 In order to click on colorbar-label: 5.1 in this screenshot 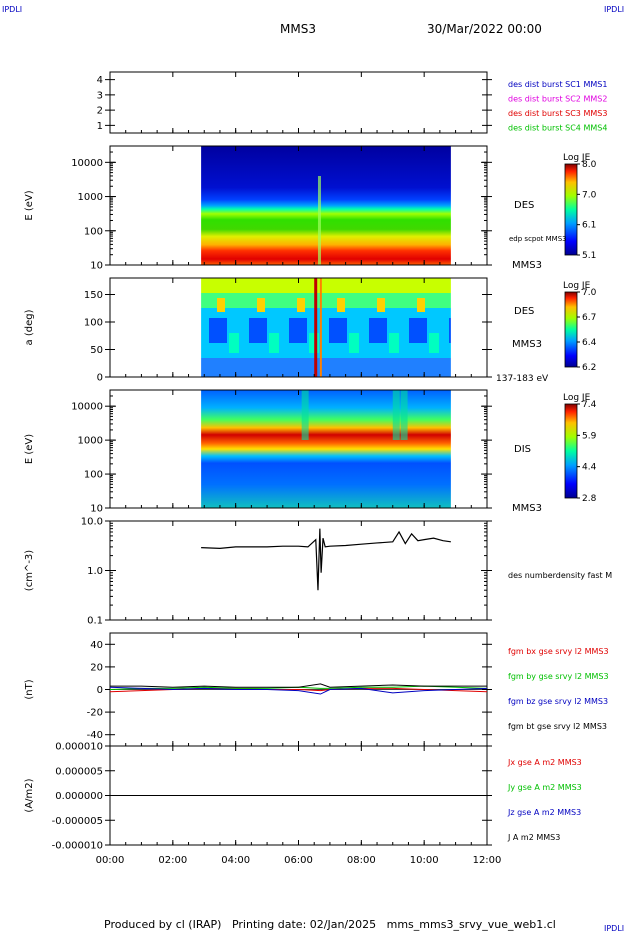, I will do `click(589, 256)`.